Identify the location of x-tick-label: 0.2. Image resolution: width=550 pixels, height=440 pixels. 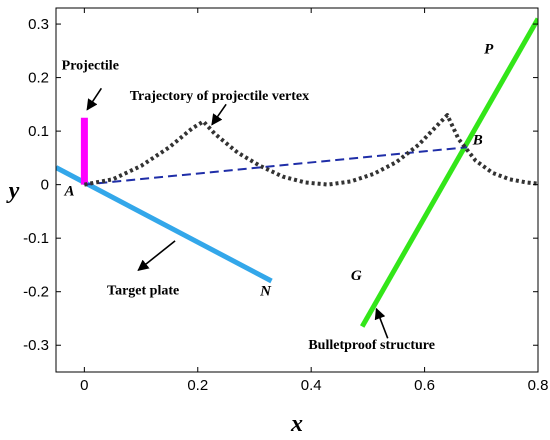
(197, 385).